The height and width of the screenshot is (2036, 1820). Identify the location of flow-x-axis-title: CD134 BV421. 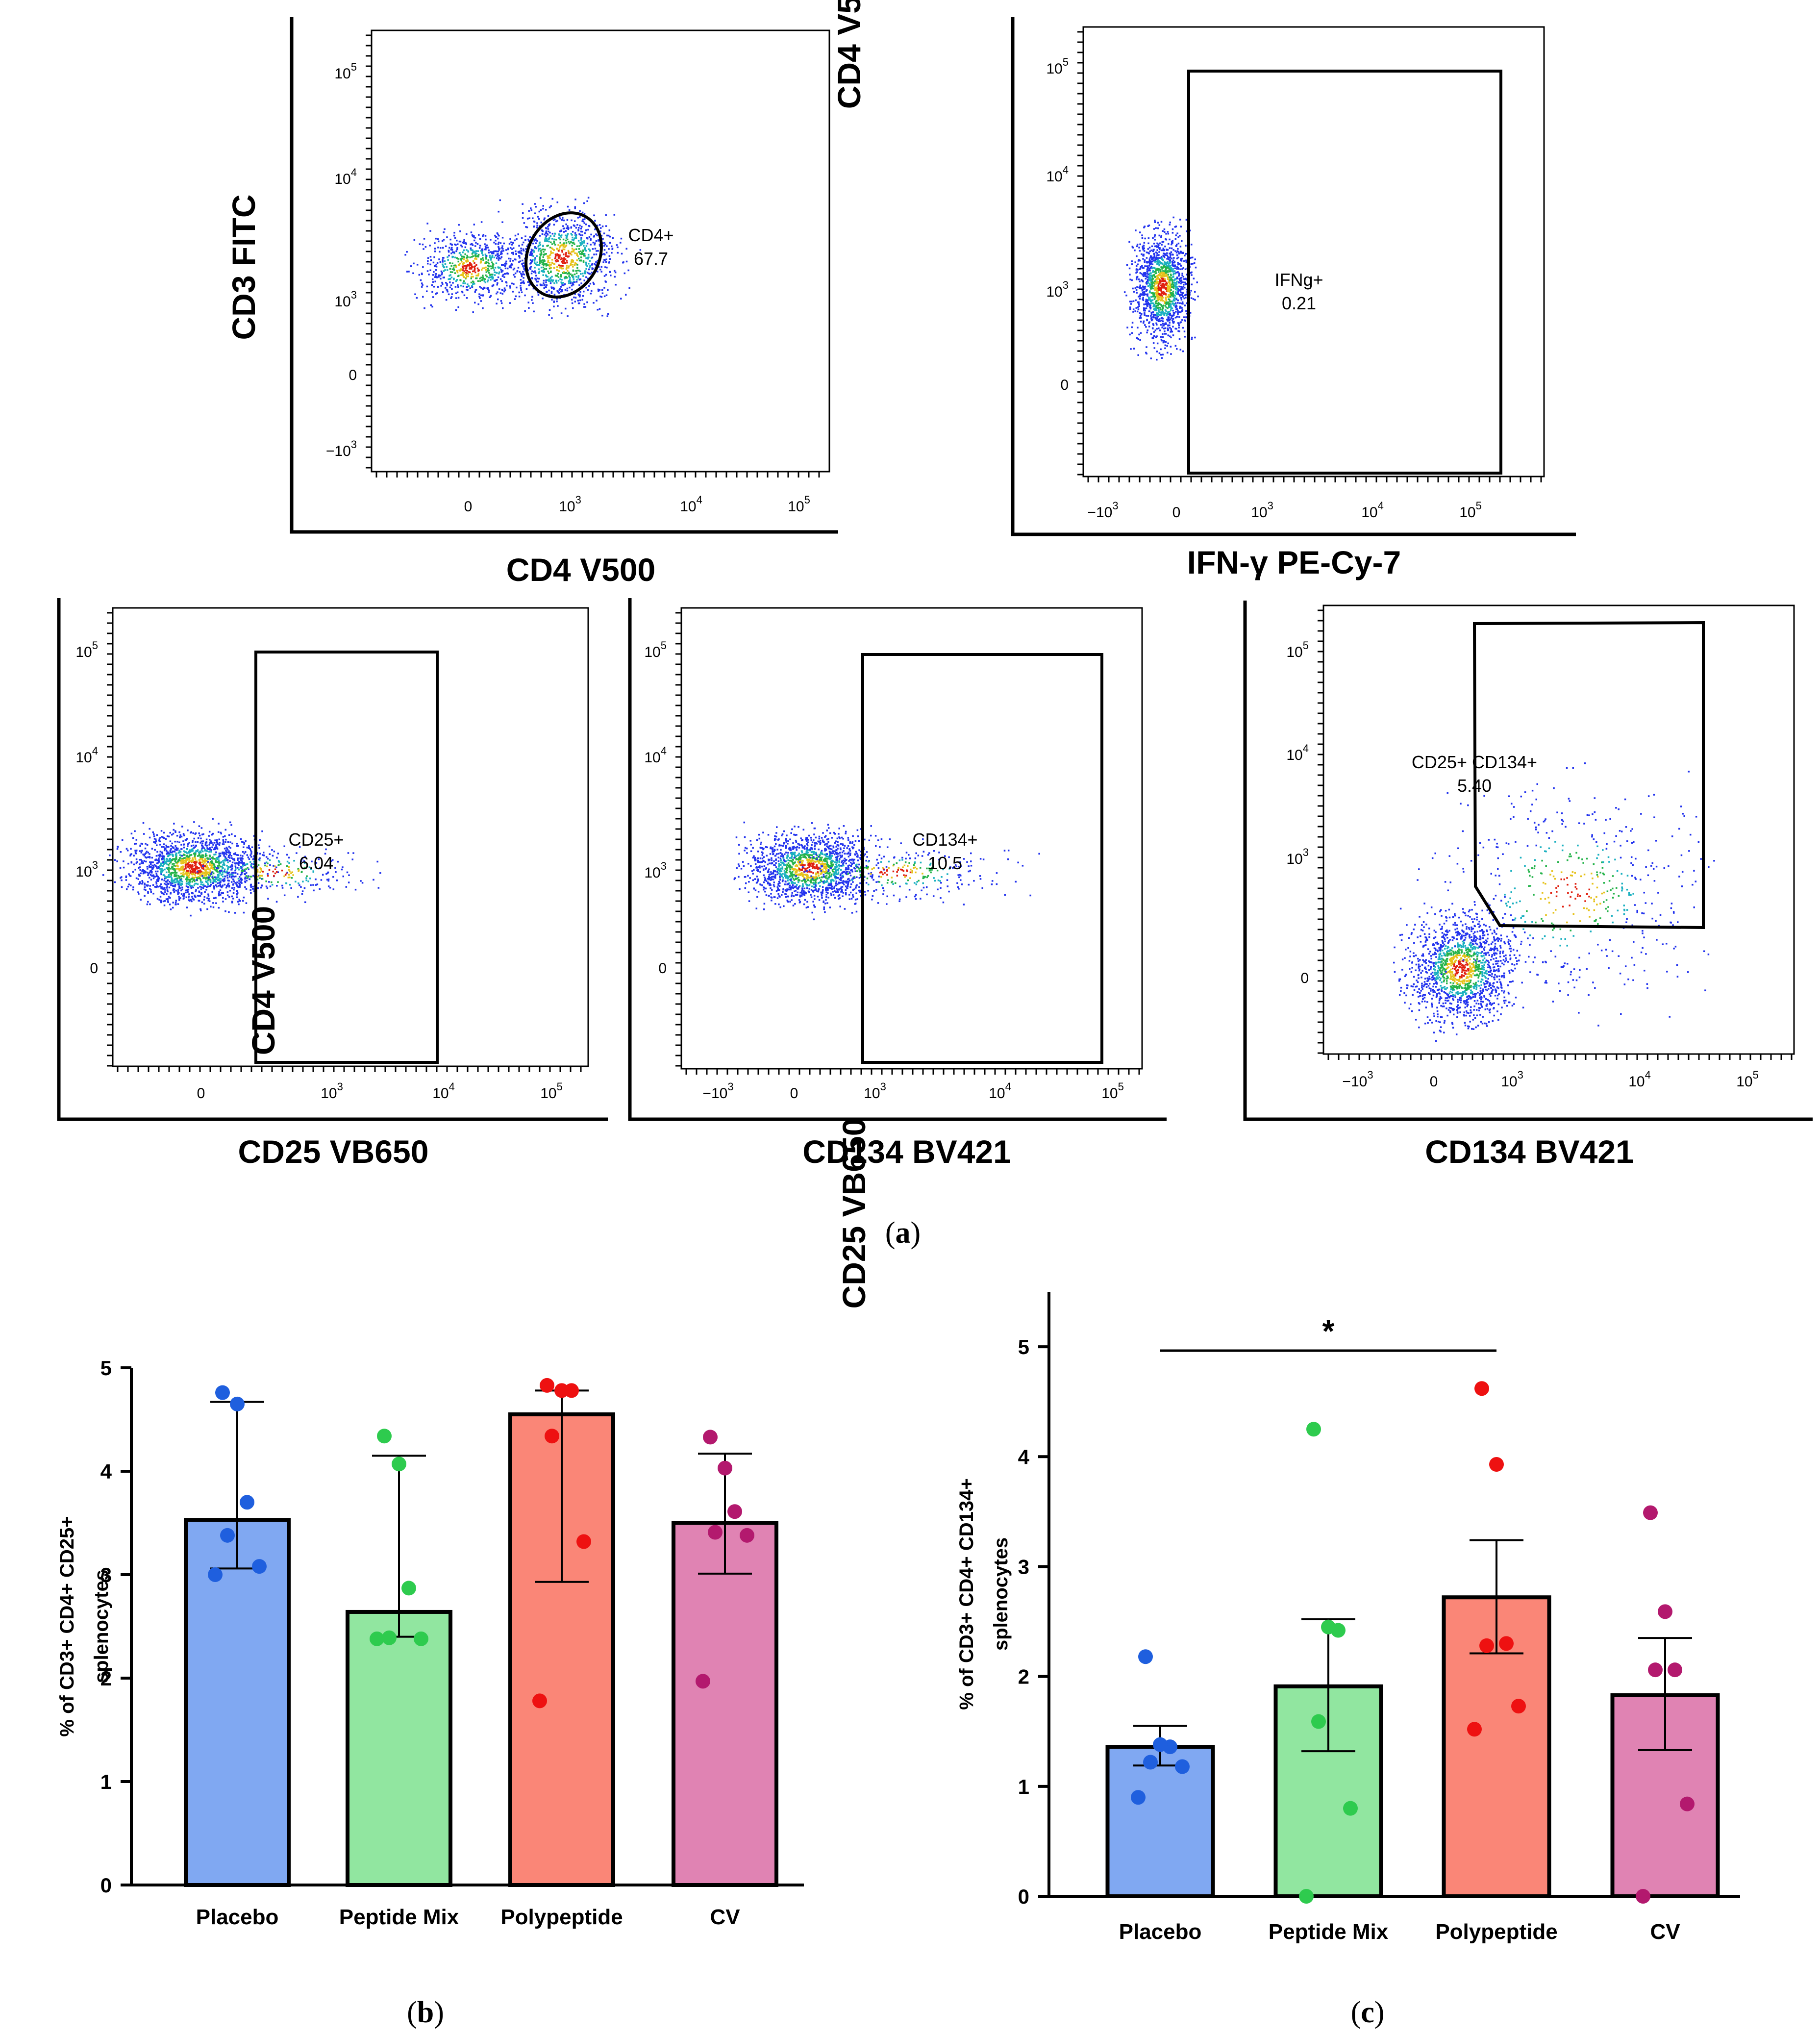
(1529, 1151).